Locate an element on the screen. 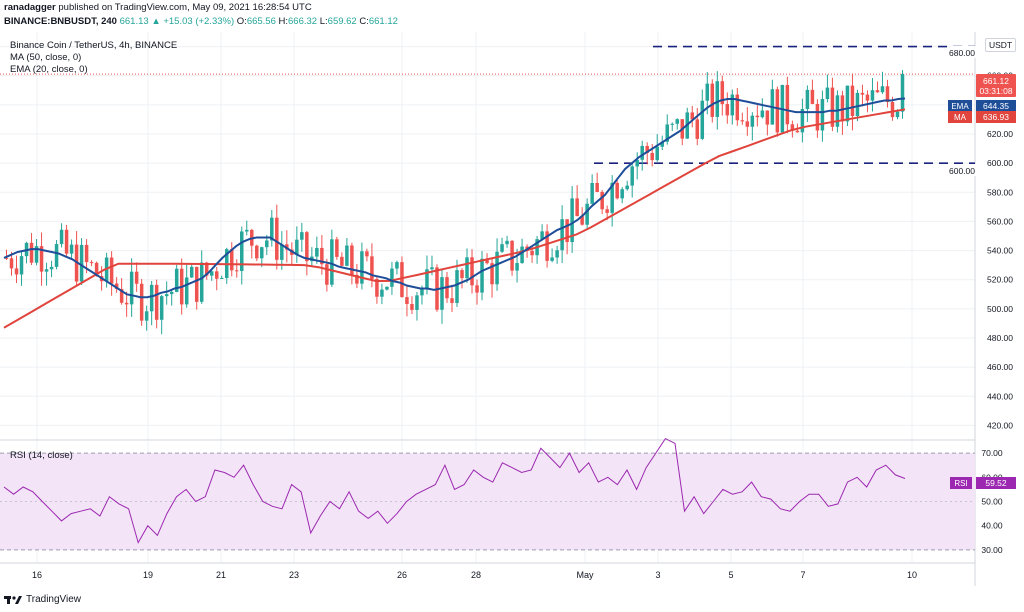  horizontal-levels is located at coordinates (784, 104).